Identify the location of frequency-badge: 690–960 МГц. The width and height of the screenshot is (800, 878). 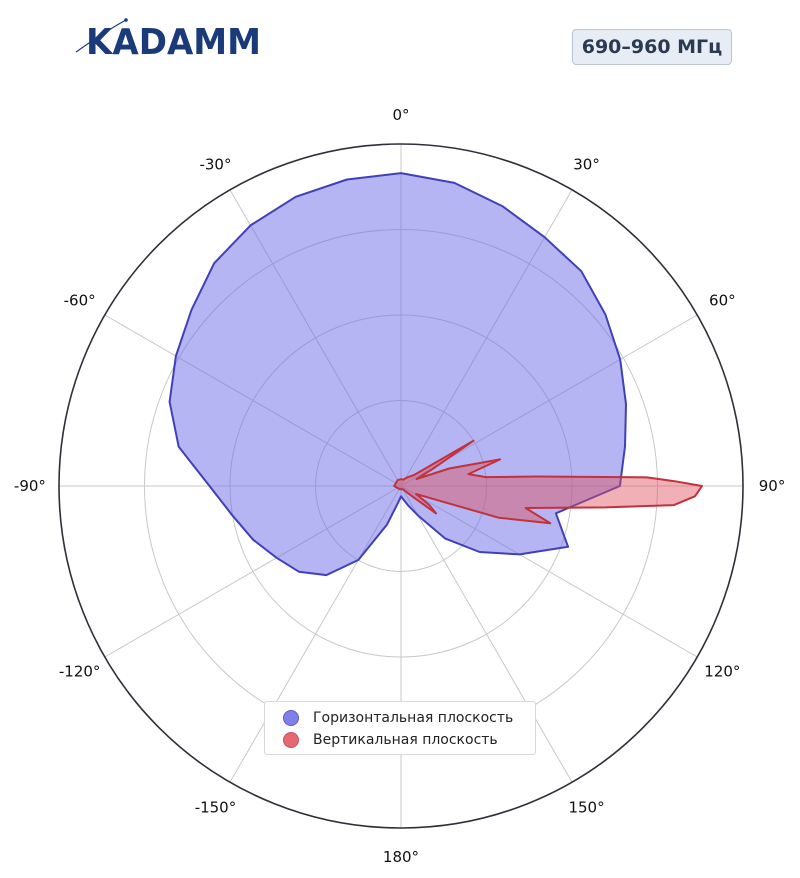
(652, 47).